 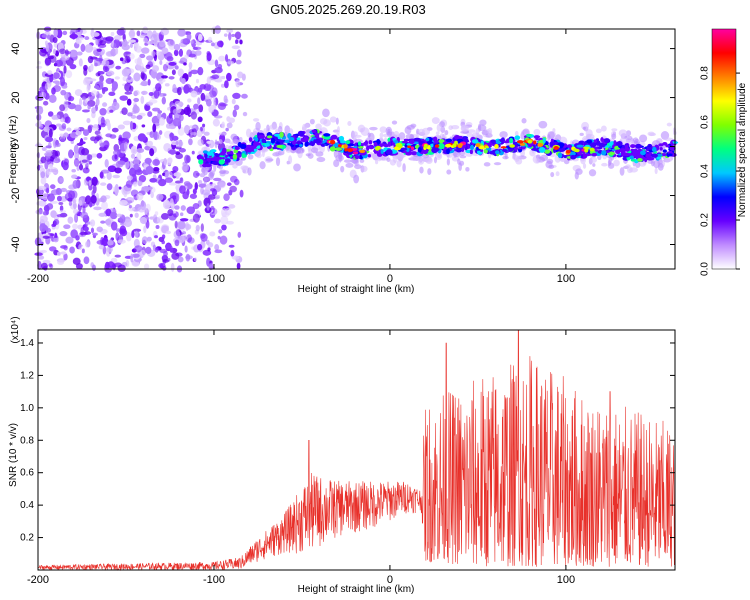 What do you see at coordinates (566, 279) in the screenshot?
I see `x-tick-label: 100` at bounding box center [566, 279].